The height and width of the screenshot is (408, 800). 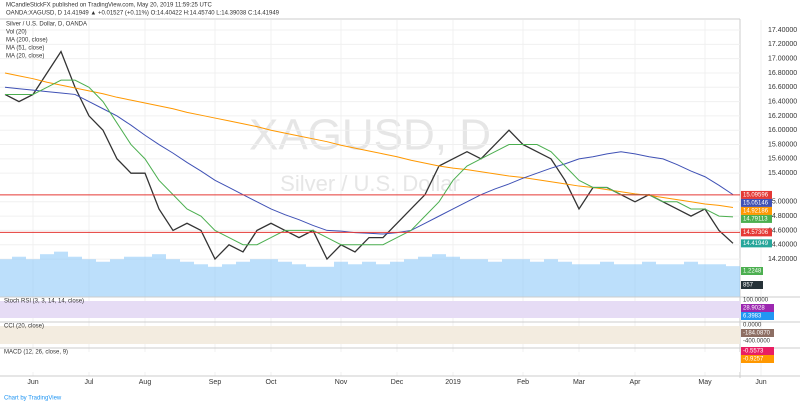 What do you see at coordinates (782, 101) in the screenshot?
I see `y-tick-label: 16.40000` at bounding box center [782, 101].